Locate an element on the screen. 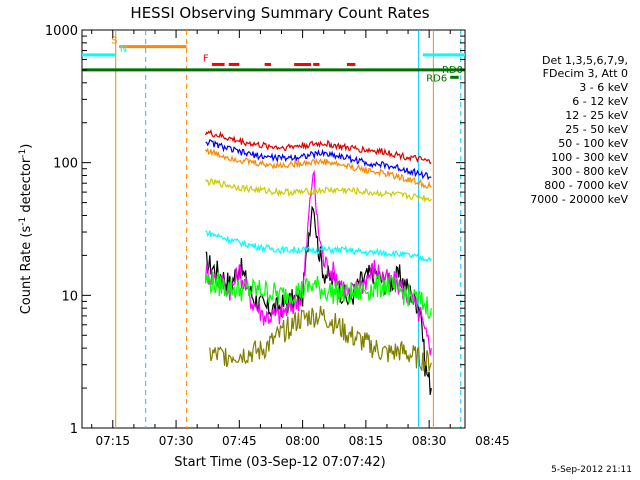  legend-entry-2: 12 - 25 keV is located at coordinates (596, 115).